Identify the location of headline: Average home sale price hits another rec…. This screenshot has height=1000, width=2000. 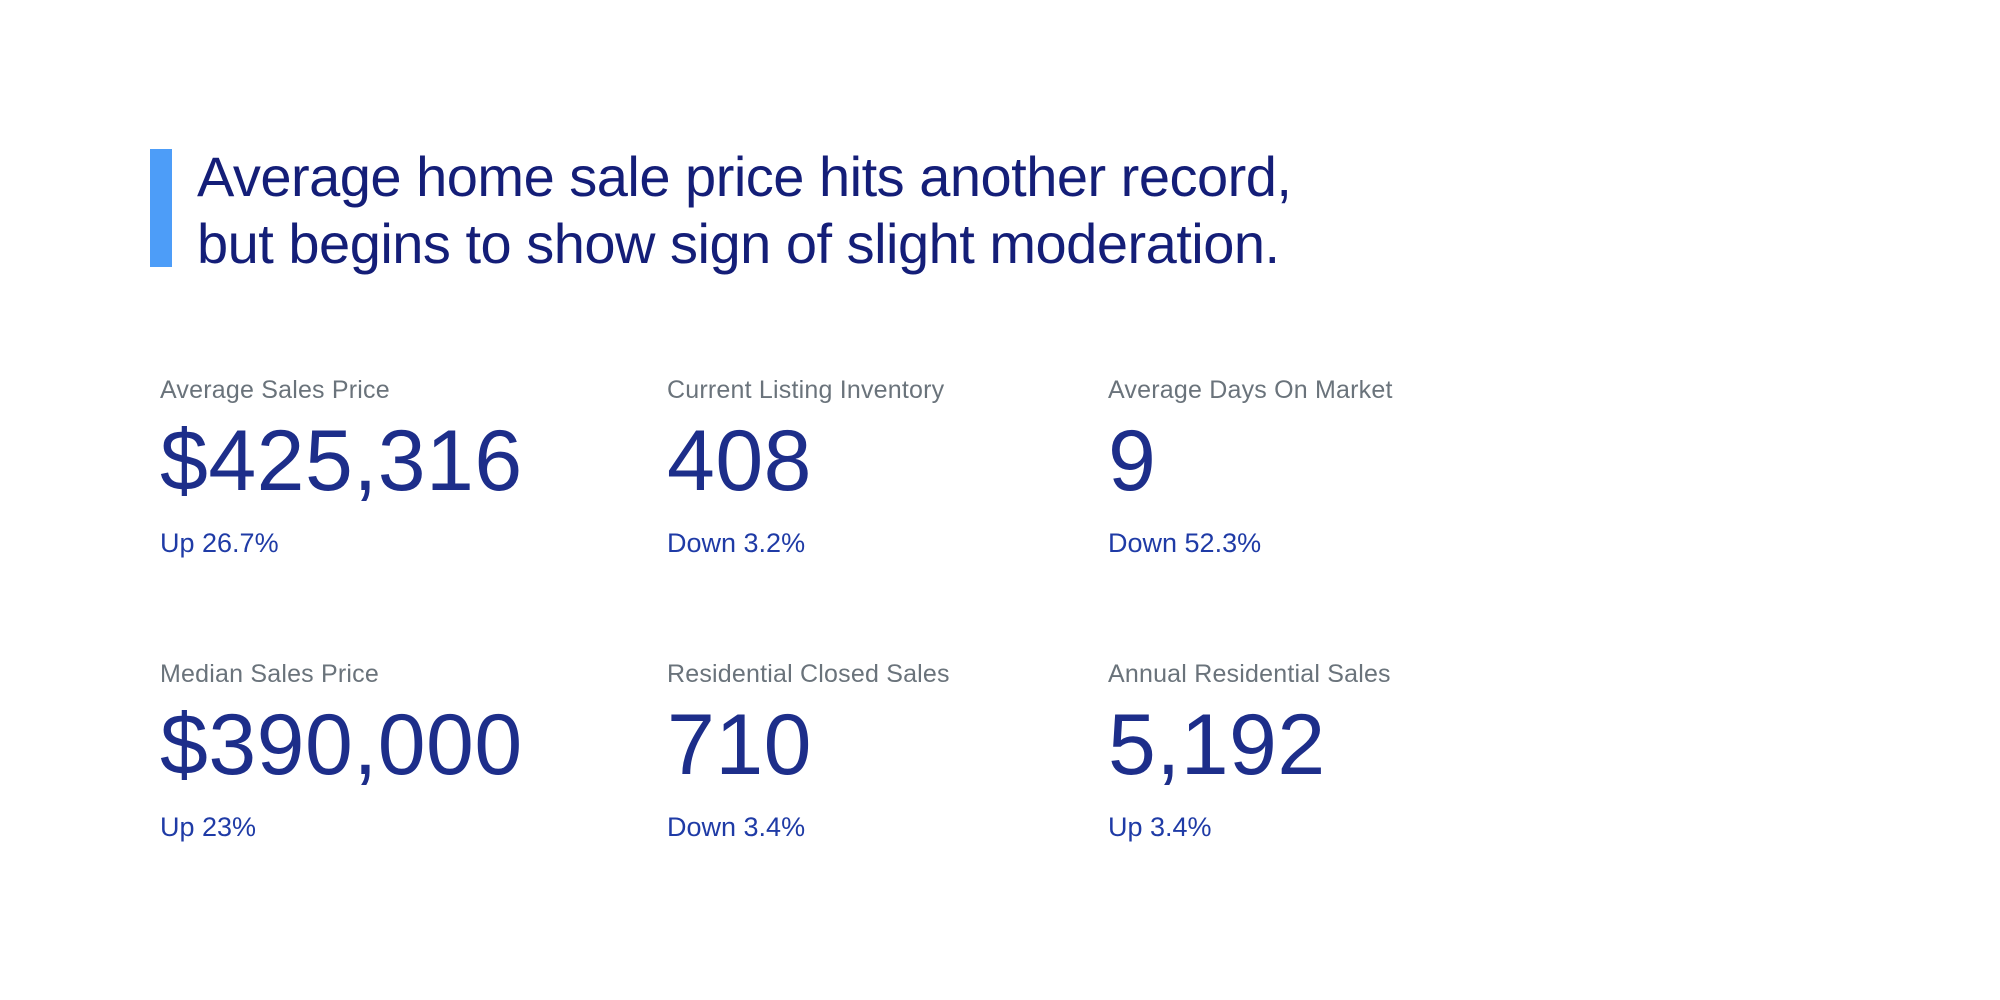
(721, 210).